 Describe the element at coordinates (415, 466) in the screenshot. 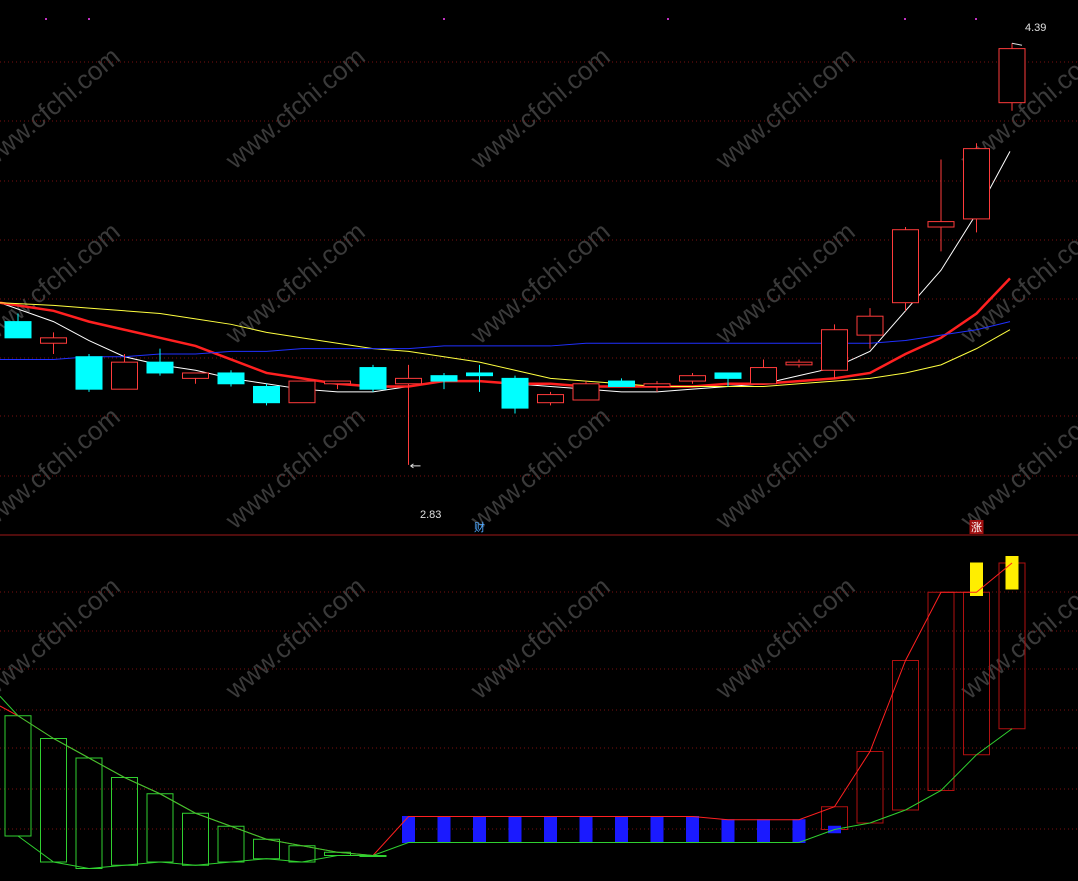

I see `low-pointer` at that location.